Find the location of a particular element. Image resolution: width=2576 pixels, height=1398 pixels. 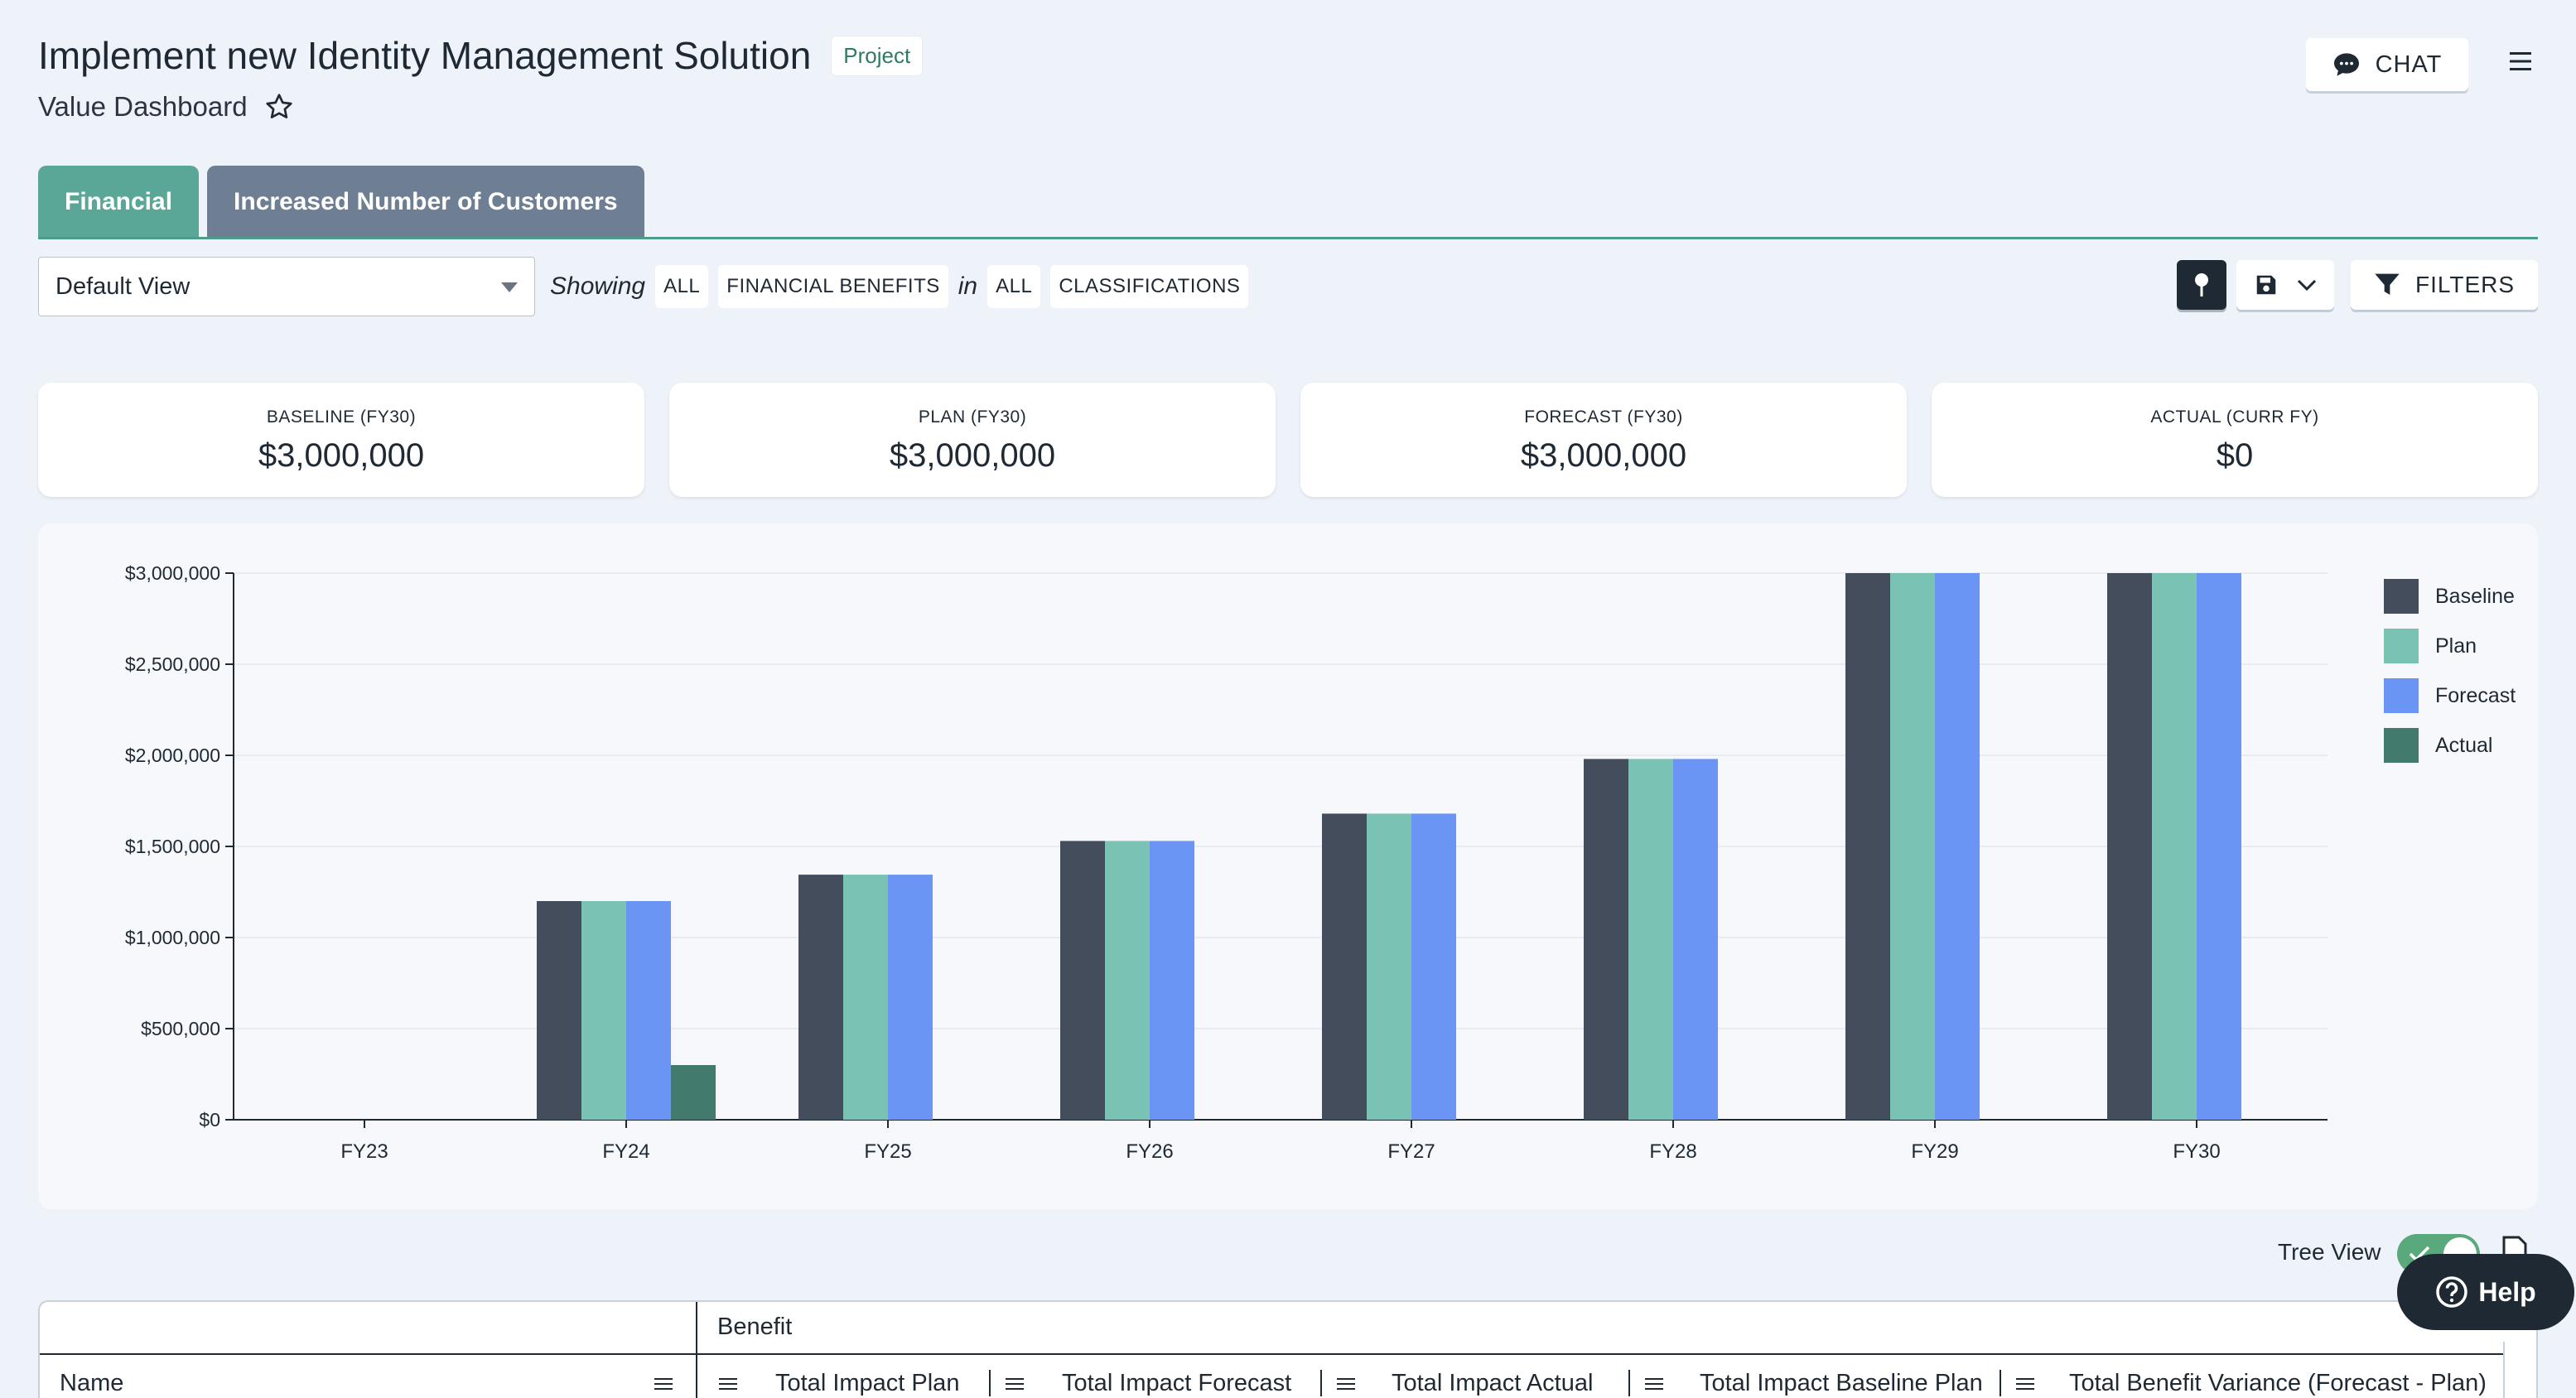

legend-label: Actual is located at coordinates (2464, 745).